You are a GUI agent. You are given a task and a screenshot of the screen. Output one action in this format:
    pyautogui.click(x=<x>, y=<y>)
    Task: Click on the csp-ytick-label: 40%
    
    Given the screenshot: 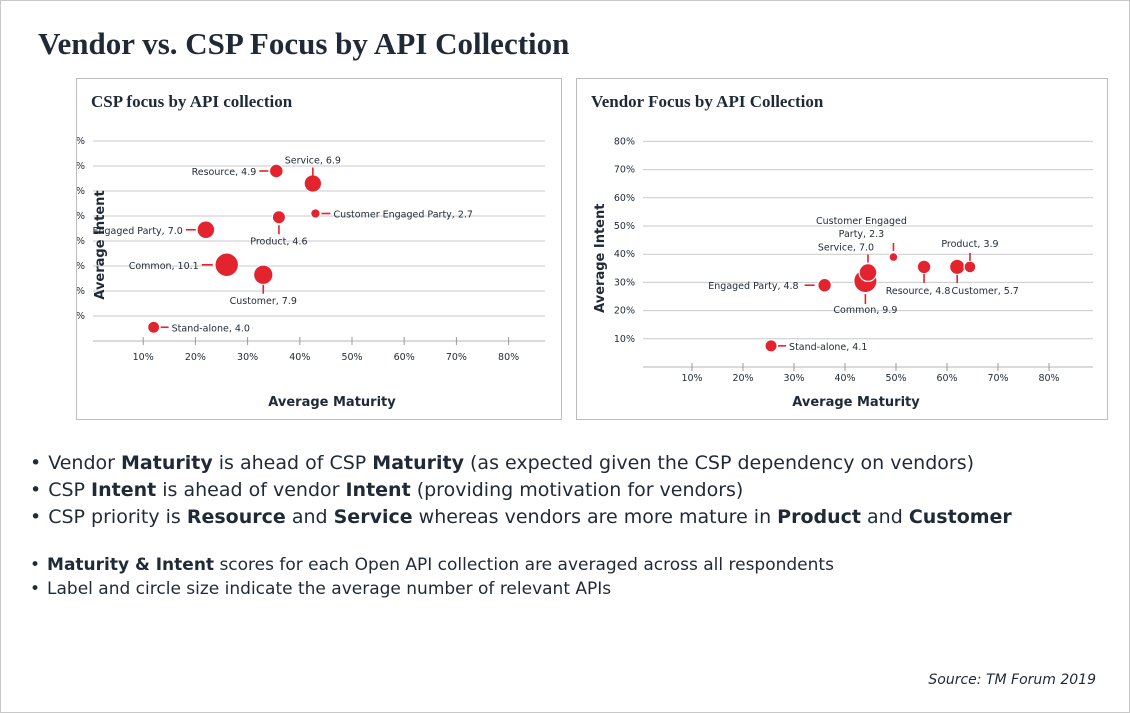 What is the action you would take?
    pyautogui.click(x=81, y=241)
    